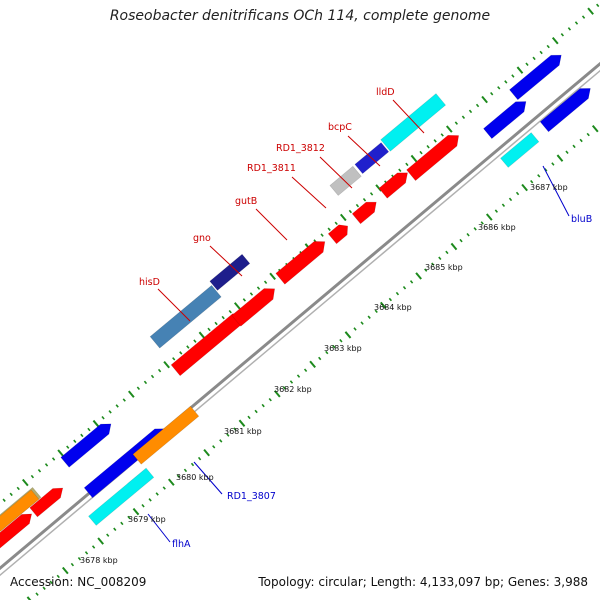 The image size is (600, 600). Describe the element at coordinates (149, 282) in the screenshot. I see `gene-label-hisD: hisD` at that location.